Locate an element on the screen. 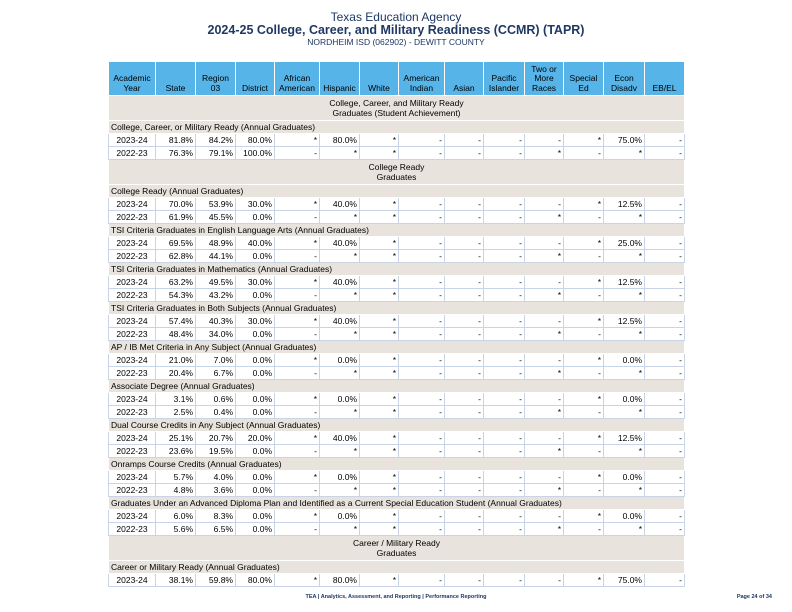 The image size is (792, 612). value-cell: 12.5% is located at coordinates (624, 321).